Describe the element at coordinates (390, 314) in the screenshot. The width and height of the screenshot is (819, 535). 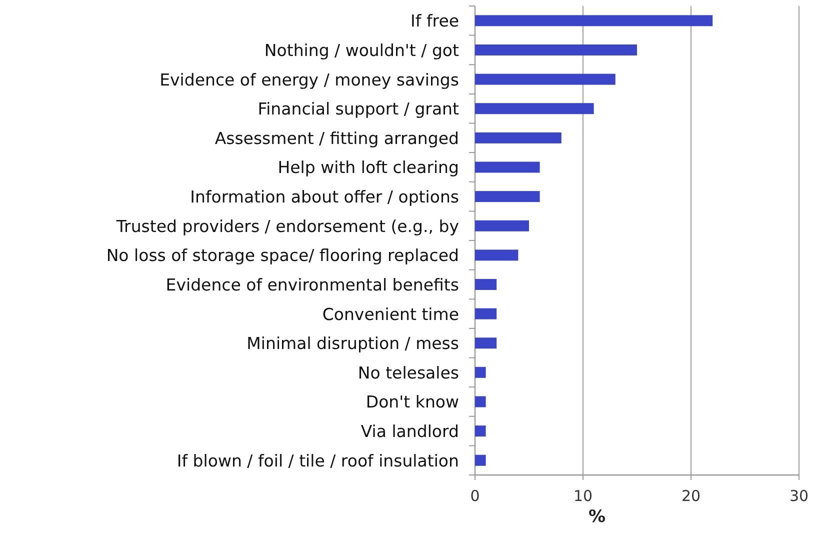
I see `y-tick-label: Convenient time` at that location.